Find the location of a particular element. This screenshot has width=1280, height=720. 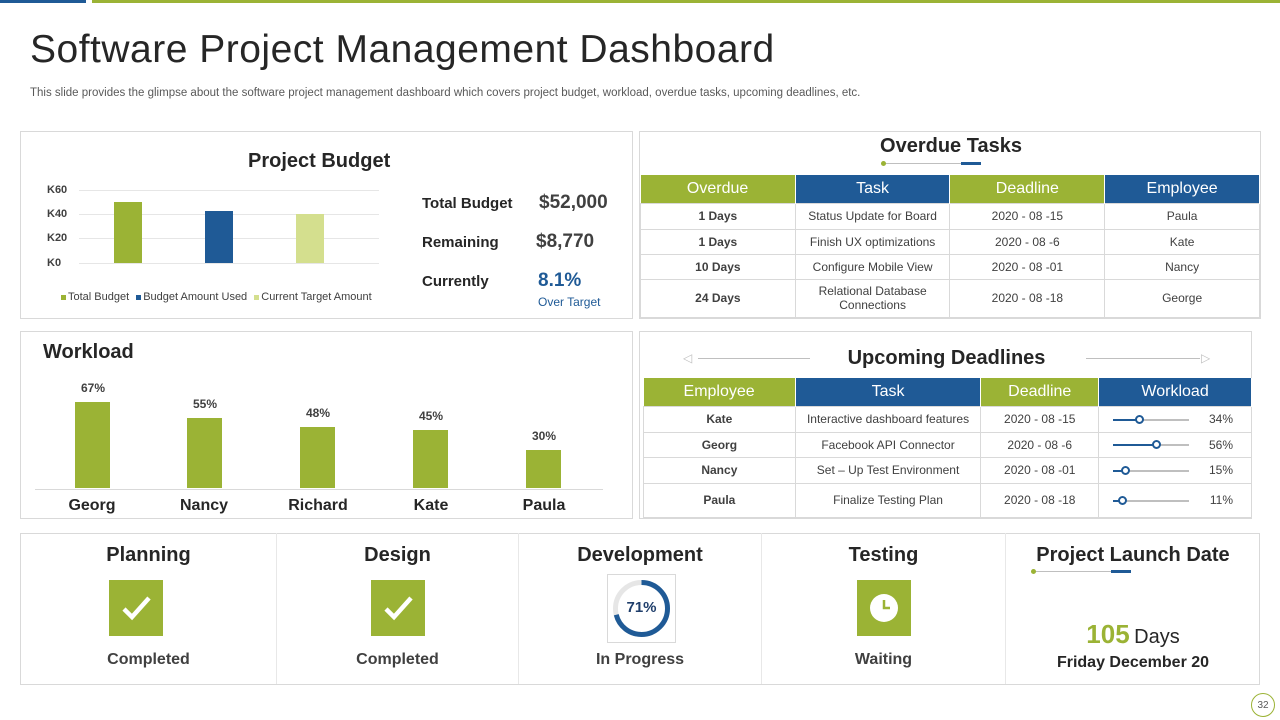

col-header: Deadline is located at coordinates (1027, 189).